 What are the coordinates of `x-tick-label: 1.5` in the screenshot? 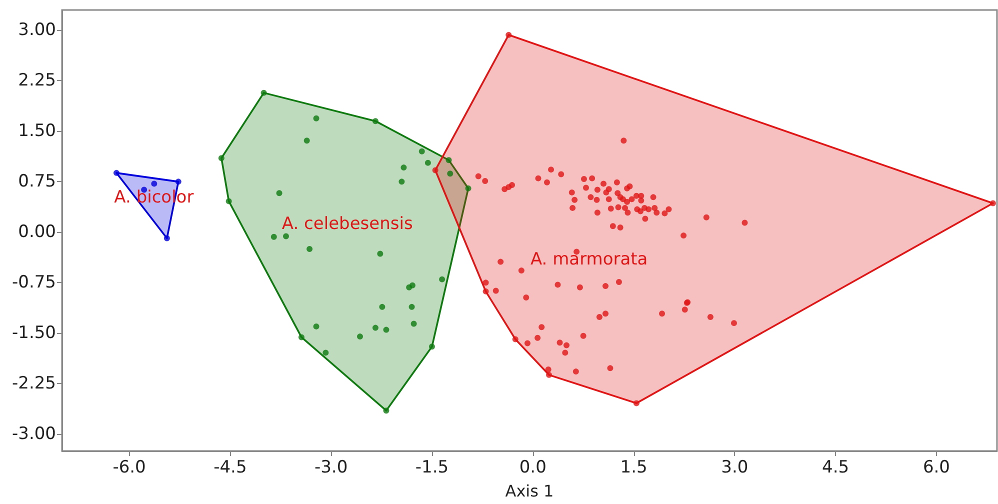 It's located at (634, 468).